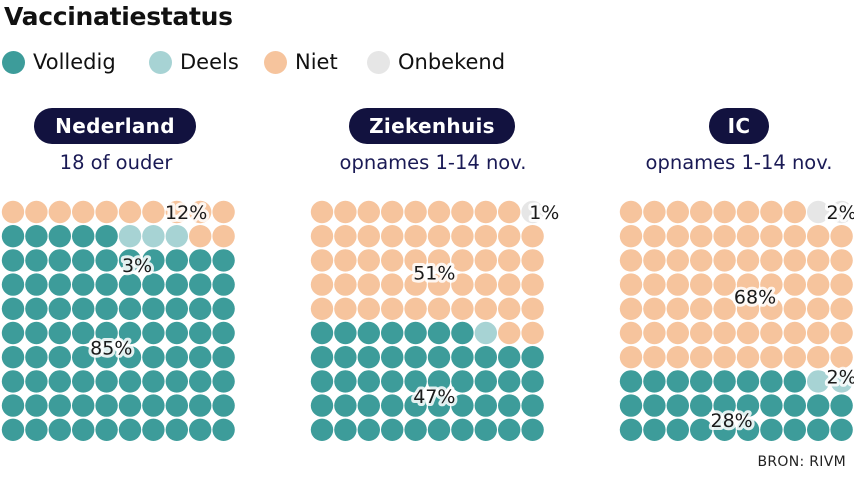 The width and height of the screenshot is (854, 480). I want to click on value-label-halo: 2%, so click(840, 213).